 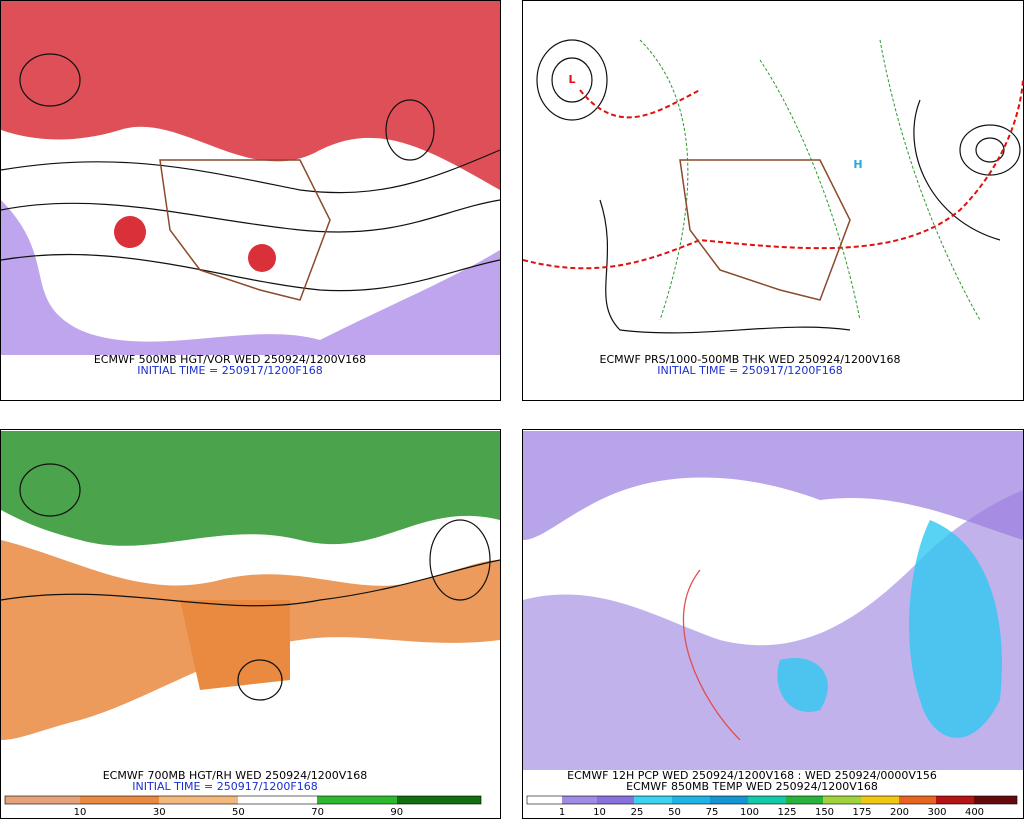 What do you see at coordinates (235, 775) in the screenshot?
I see `caption: ECMWF 700MB HGT/RH WED 250924/1200V168` at bounding box center [235, 775].